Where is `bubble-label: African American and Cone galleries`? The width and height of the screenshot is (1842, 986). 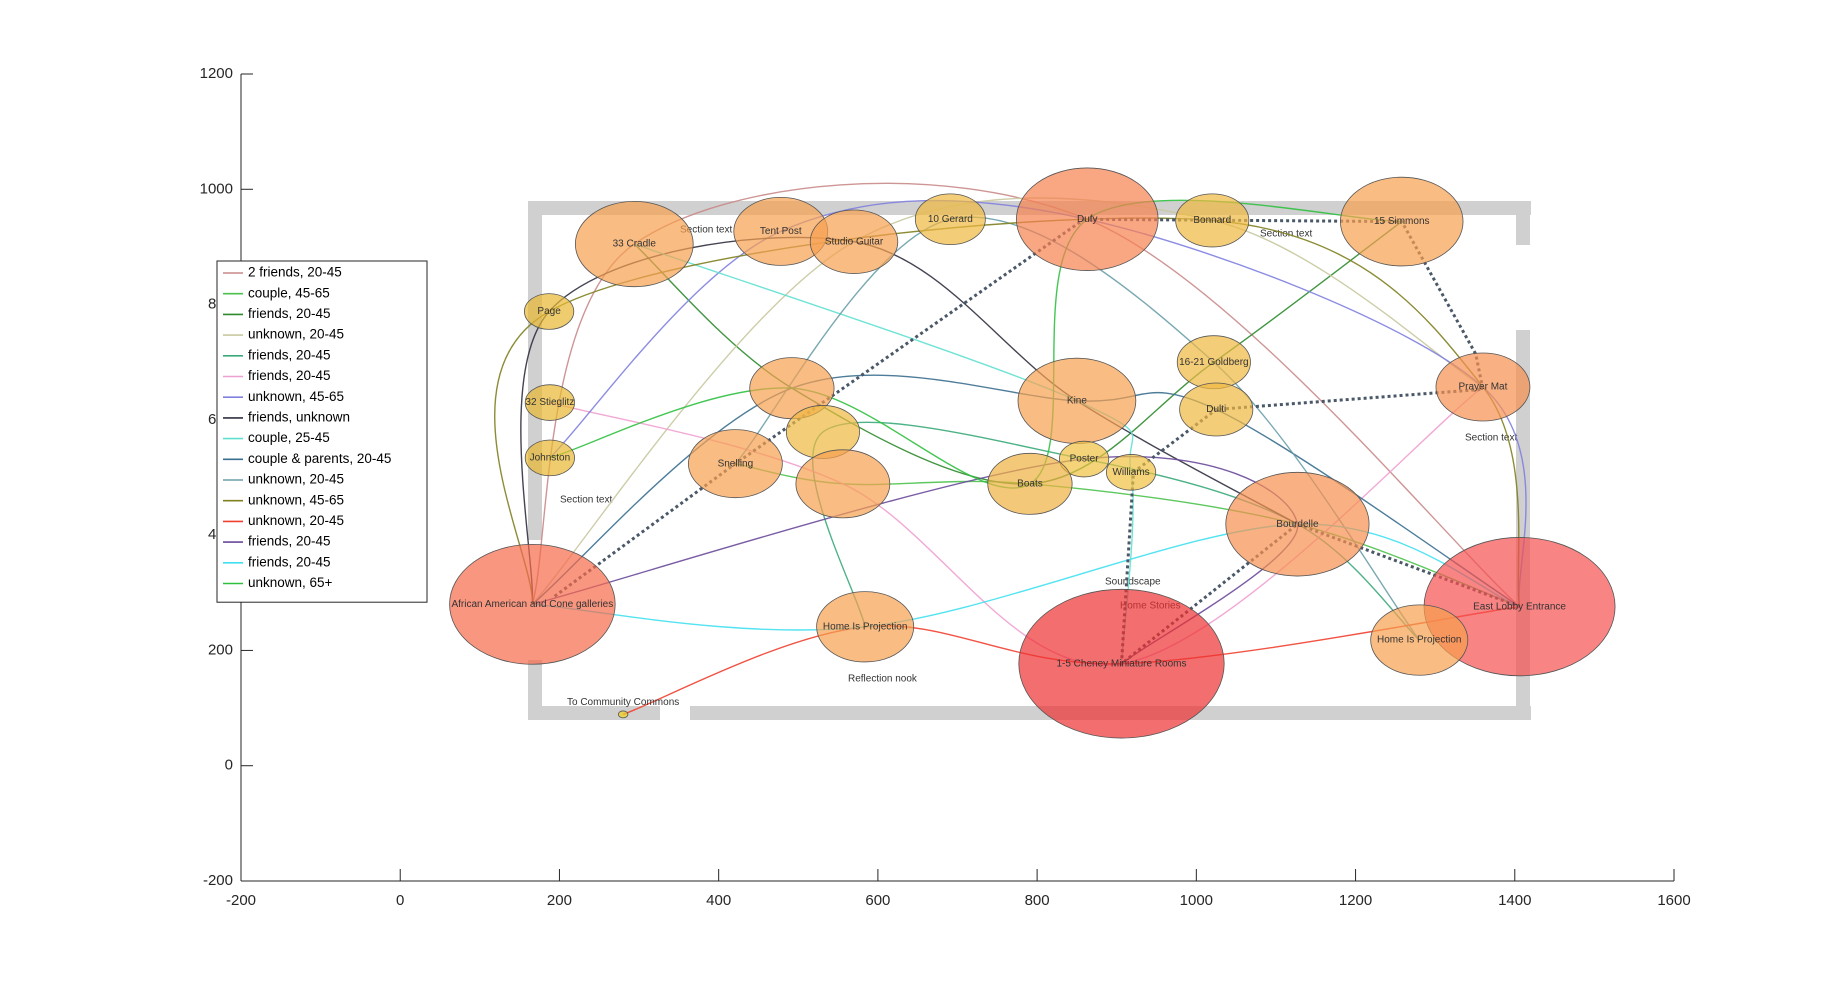
bubble-label: African American and Cone galleries is located at coordinates (532, 604).